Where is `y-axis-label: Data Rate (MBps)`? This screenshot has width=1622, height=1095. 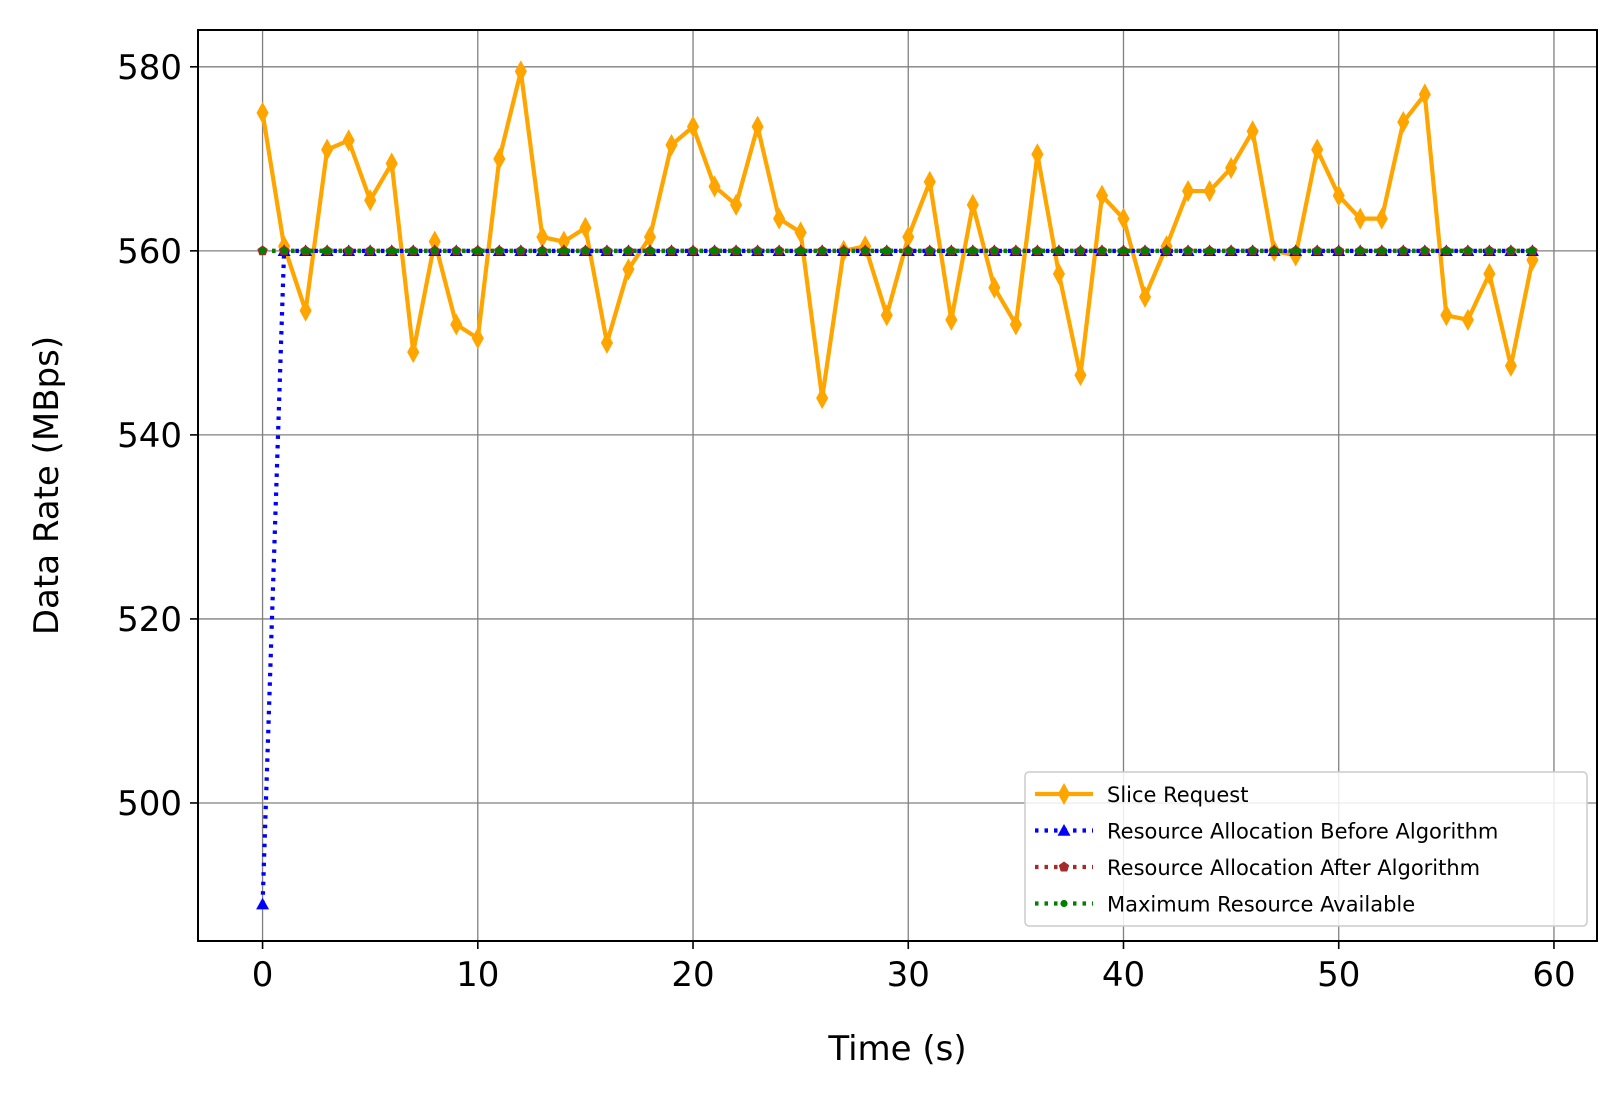
y-axis-label: Data Rate (MBps) is located at coordinates (47, 485).